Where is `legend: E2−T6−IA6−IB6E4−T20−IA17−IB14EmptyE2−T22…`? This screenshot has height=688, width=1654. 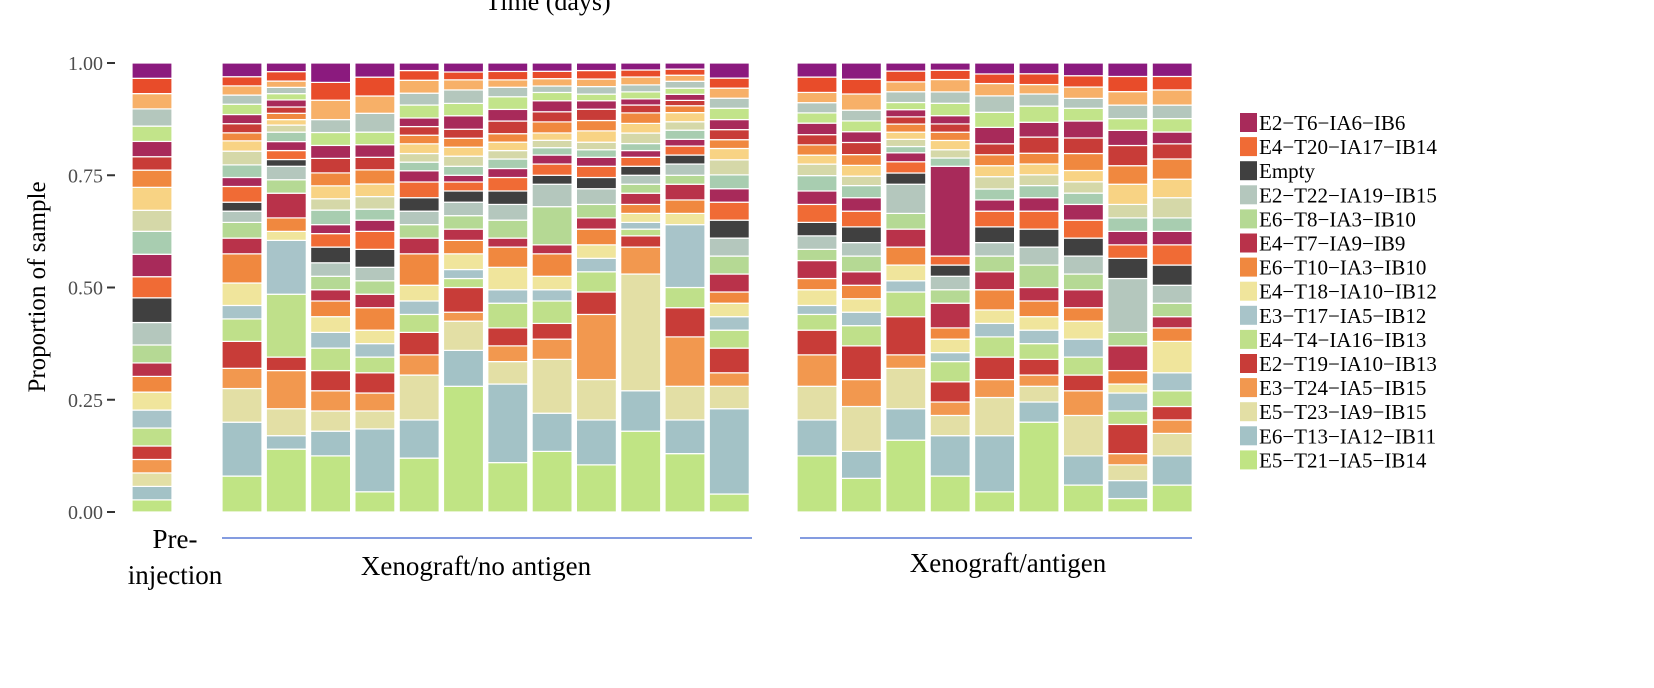
legend: E2−T6−IA6−IB6E4−T20−IA17−IB14EmptyE2−T22… is located at coordinates (1338, 291).